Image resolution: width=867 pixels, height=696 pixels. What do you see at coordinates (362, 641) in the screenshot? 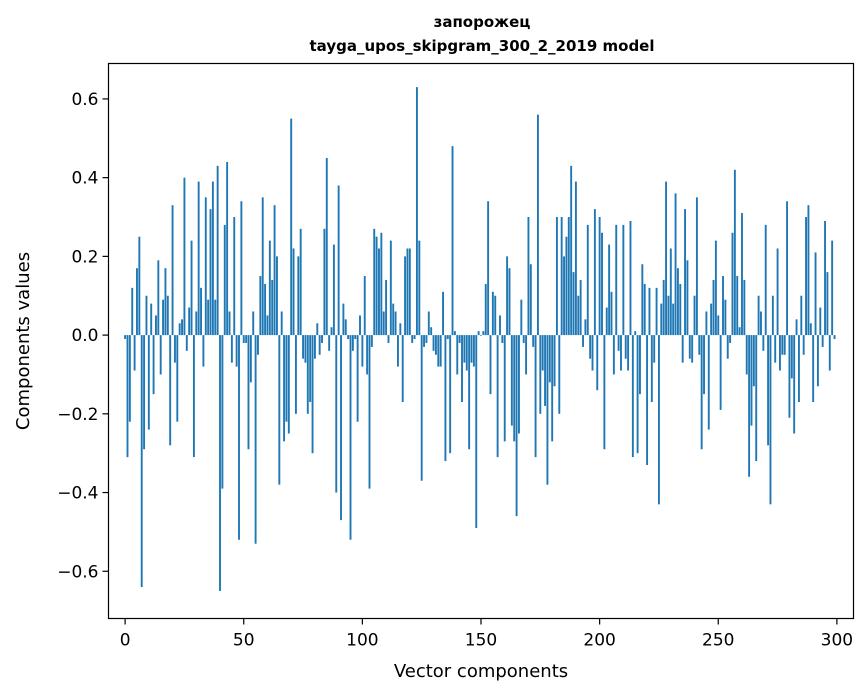
I see `x-tick-label: 100` at bounding box center [362, 641].